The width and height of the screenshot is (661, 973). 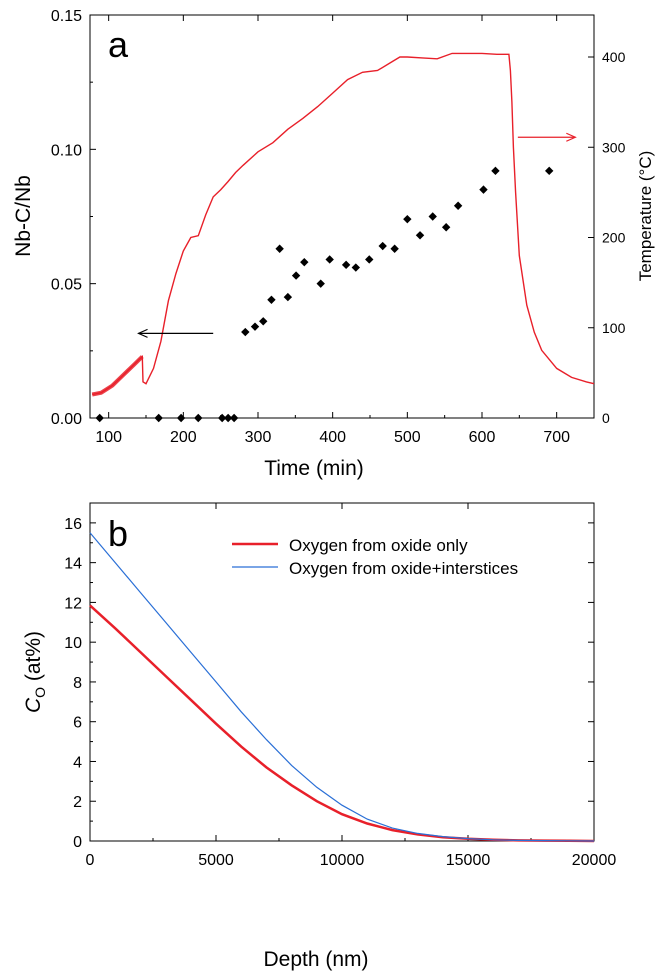 What do you see at coordinates (614, 57) in the screenshot?
I see `a-y2-tick-label: 400` at bounding box center [614, 57].